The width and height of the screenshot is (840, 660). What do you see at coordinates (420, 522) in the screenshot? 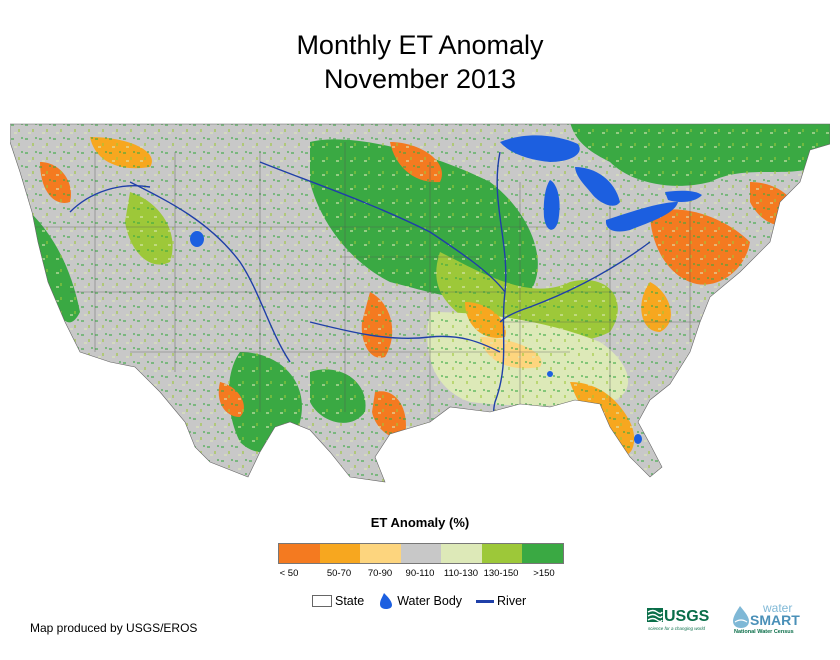
I see `legend-title: ET Anomaly (%)` at bounding box center [420, 522].